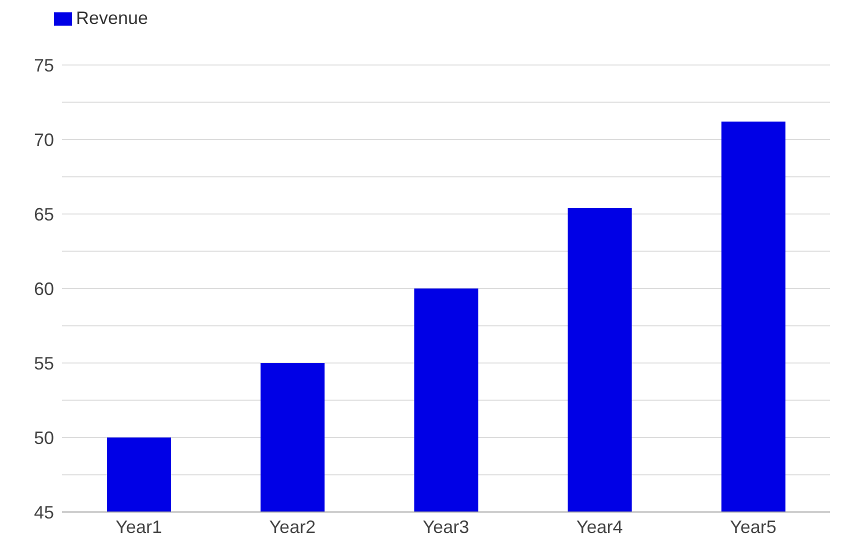 This screenshot has height=552, width=846. Describe the element at coordinates (44, 65) in the screenshot. I see `y-tick-label: 75` at that location.